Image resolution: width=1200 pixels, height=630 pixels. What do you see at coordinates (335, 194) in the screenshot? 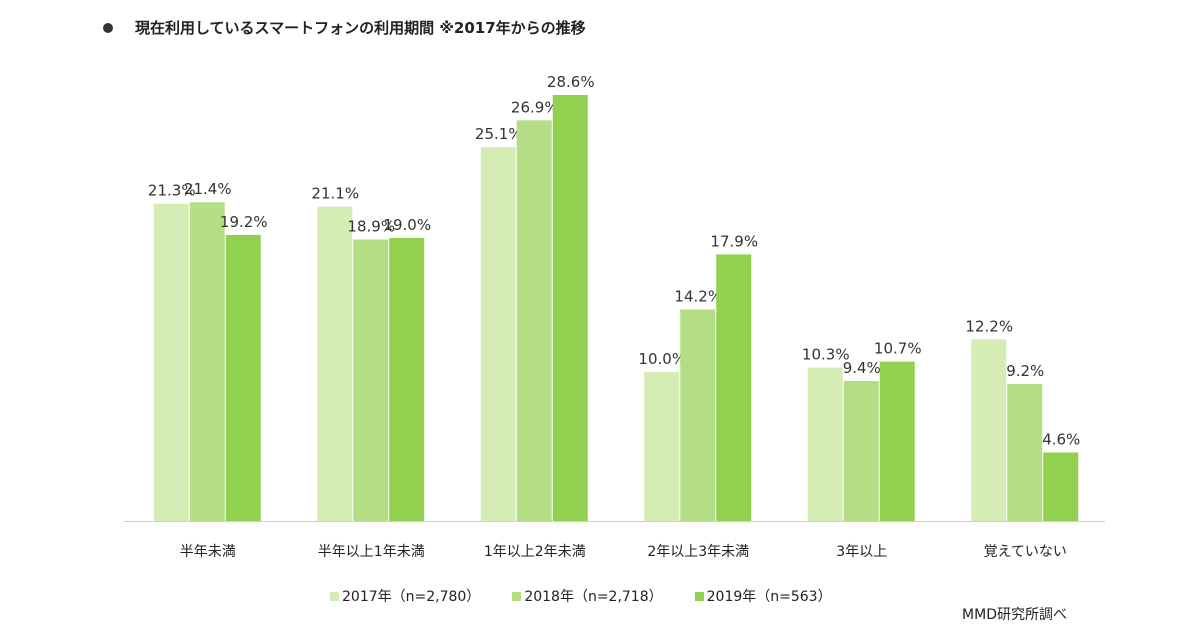
I see `data-label: 21.1%` at bounding box center [335, 194].